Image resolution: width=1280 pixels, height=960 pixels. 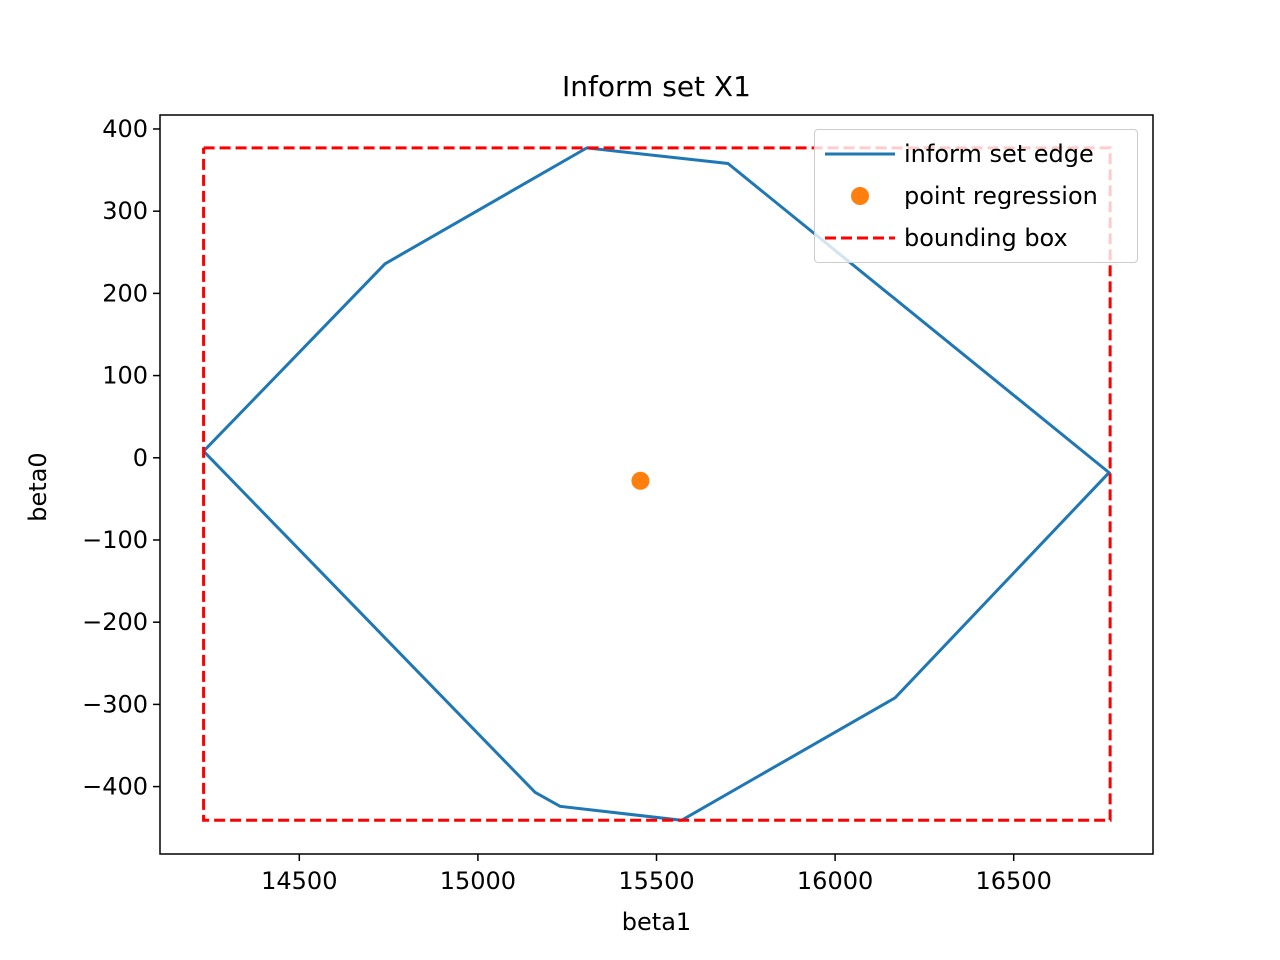 I want to click on x-tick-label: 14500, so click(x=299, y=881).